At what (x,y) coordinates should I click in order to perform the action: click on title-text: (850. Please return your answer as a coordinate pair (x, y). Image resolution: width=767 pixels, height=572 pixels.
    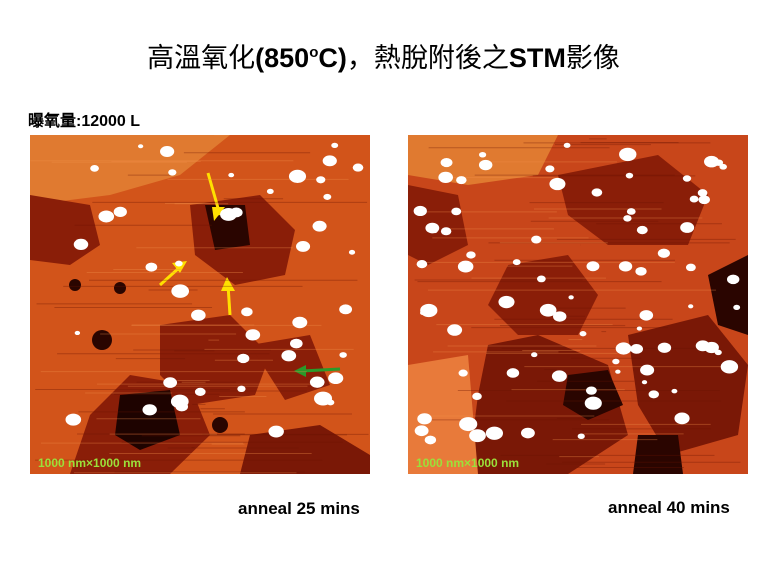
    Looking at the image, I should click on (282, 58).